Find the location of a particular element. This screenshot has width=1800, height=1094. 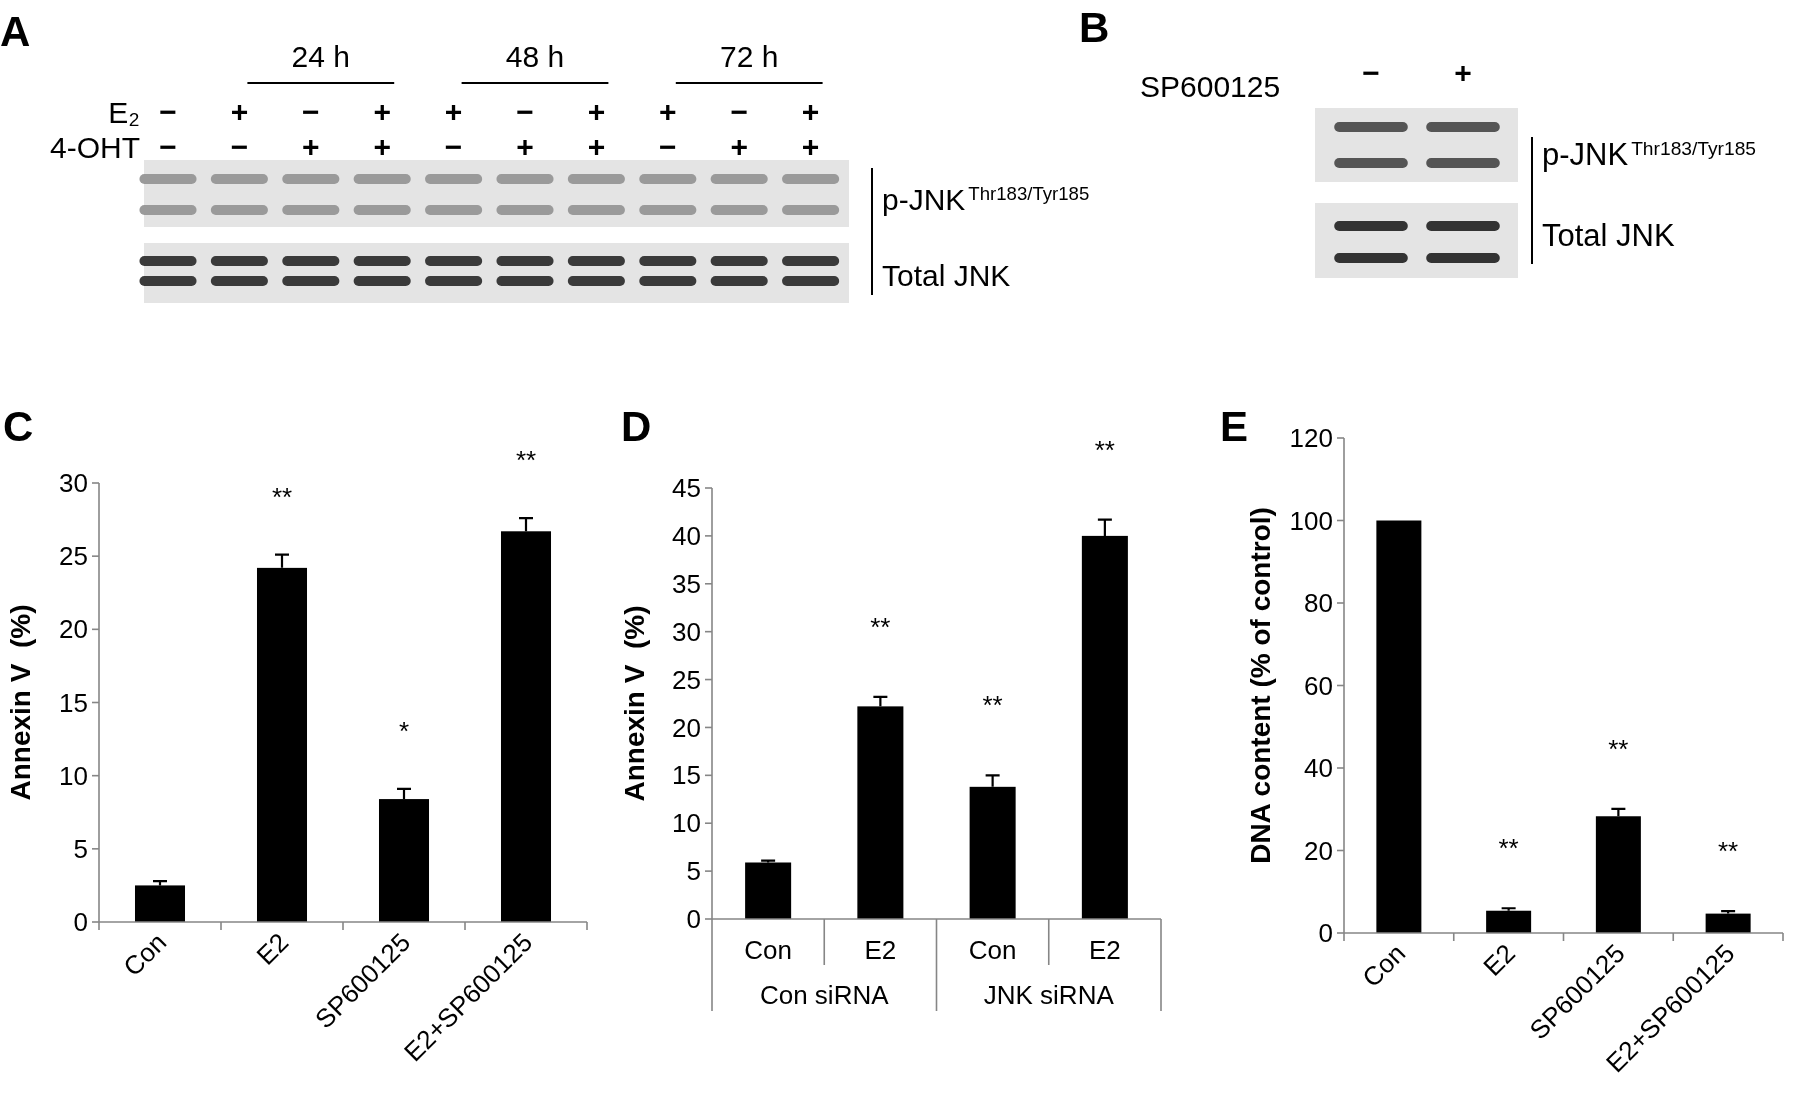

text: 4-OHT is located at coordinates (95, 147).